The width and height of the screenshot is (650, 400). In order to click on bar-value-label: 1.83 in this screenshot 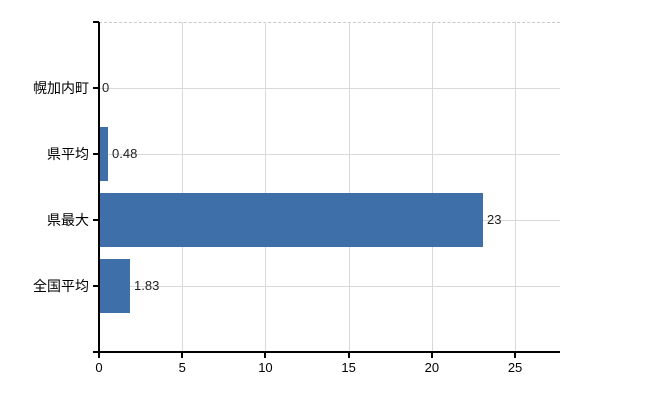, I will do `click(147, 285)`.